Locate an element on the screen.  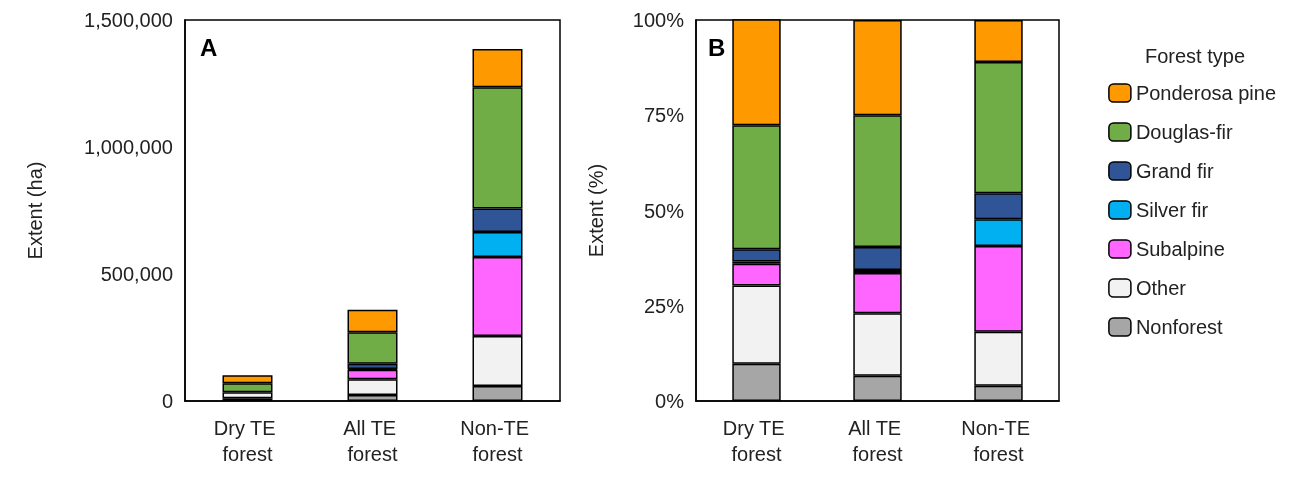
y-tick-label: 0% is located at coordinates (670, 401).